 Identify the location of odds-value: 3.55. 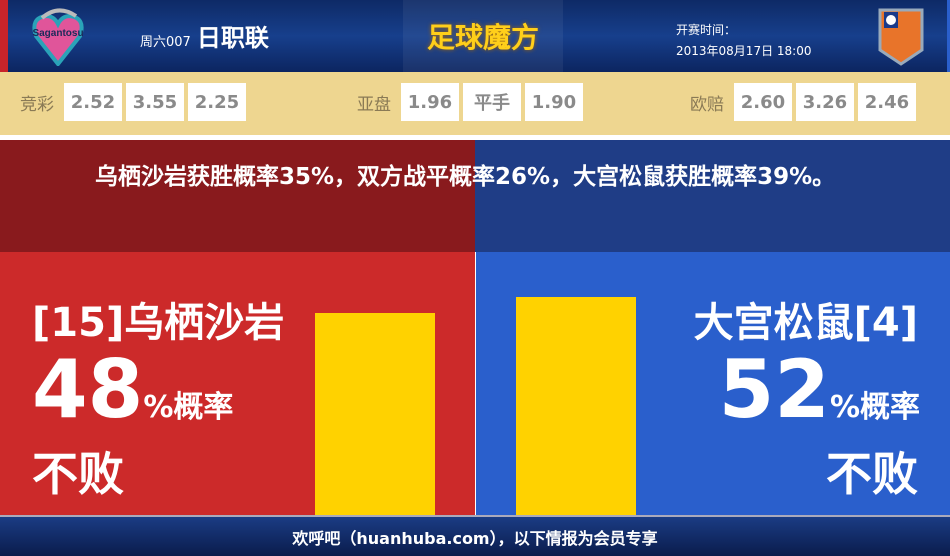
(155, 102).